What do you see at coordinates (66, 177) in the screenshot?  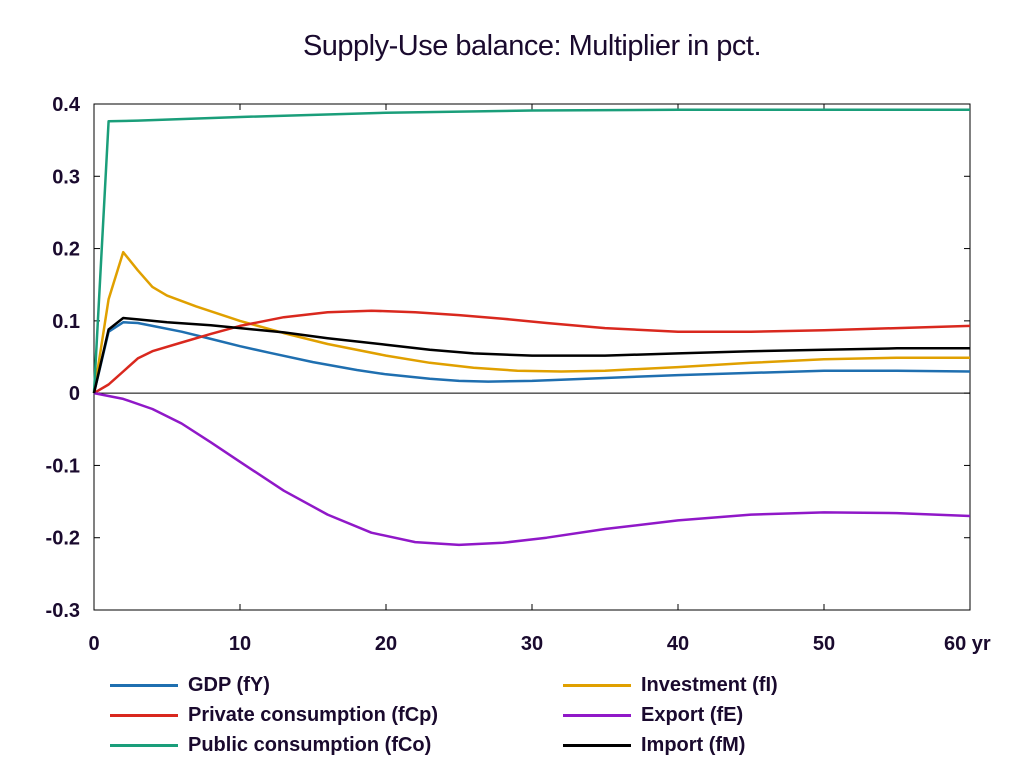 I see `y-tick-label: 0.3` at bounding box center [66, 177].